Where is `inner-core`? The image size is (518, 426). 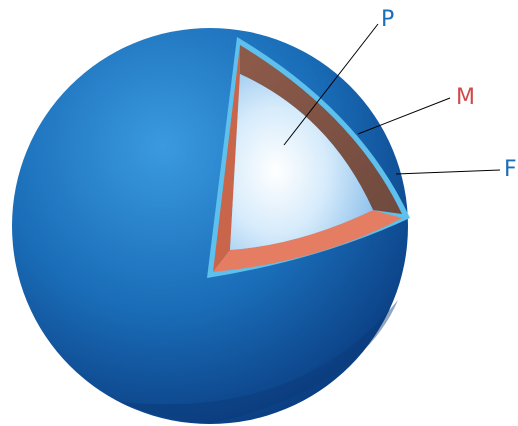
inner-core is located at coordinates (301, 162).